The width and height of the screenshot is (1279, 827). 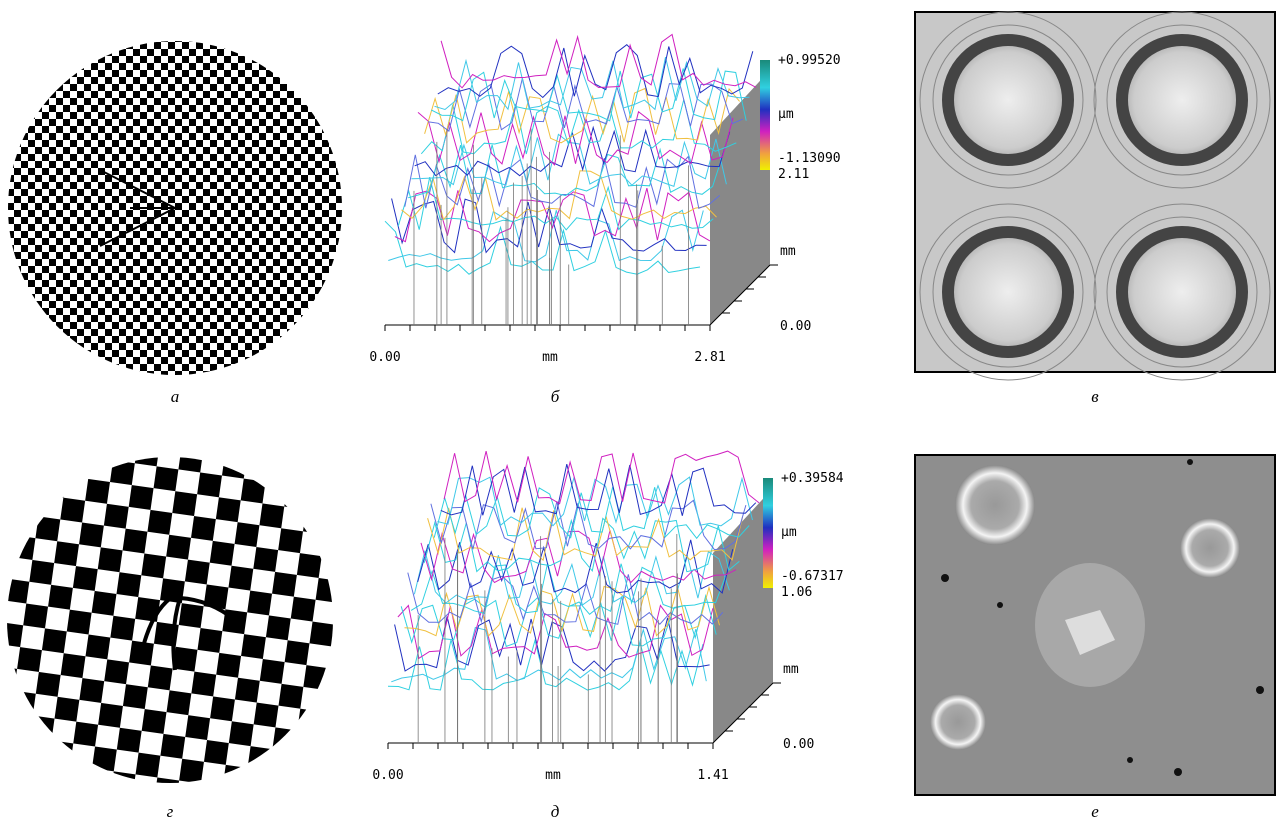 I want to click on micrograph-c, so click(x=1095, y=196).